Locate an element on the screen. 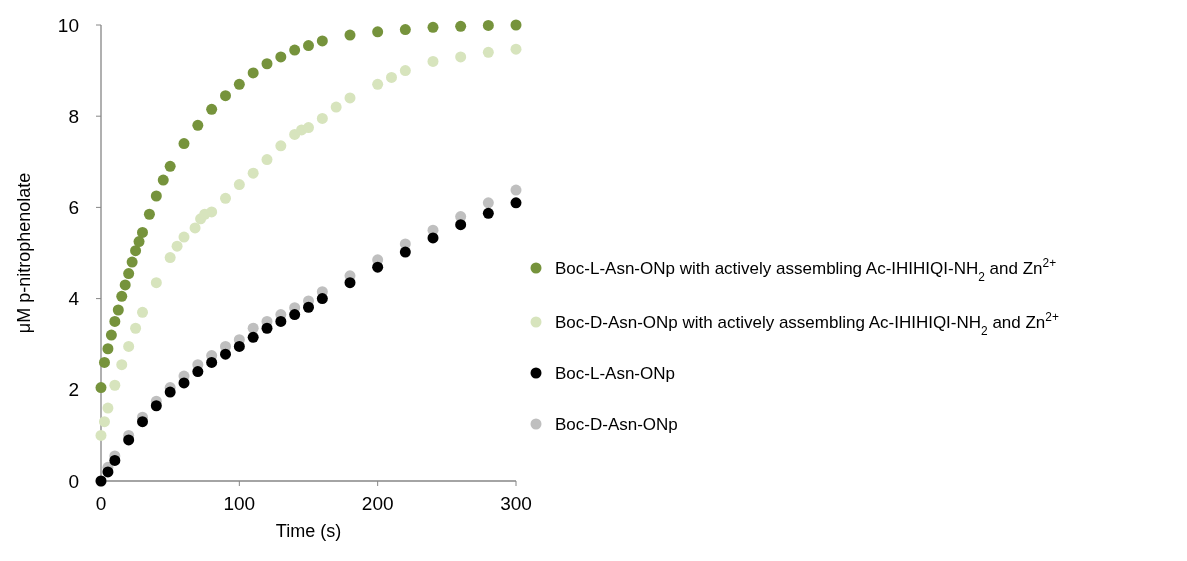 This screenshot has height=561, width=1187. x-tick-label: 300 is located at coordinates (516, 503).